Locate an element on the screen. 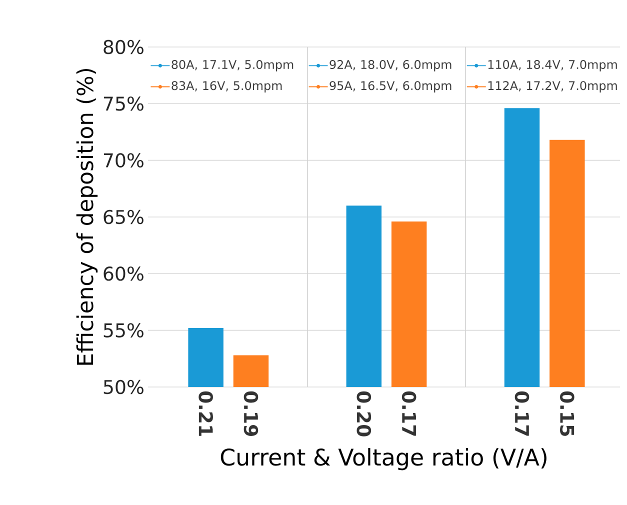  x-tick-label: 0.20 is located at coordinates (364, 413).